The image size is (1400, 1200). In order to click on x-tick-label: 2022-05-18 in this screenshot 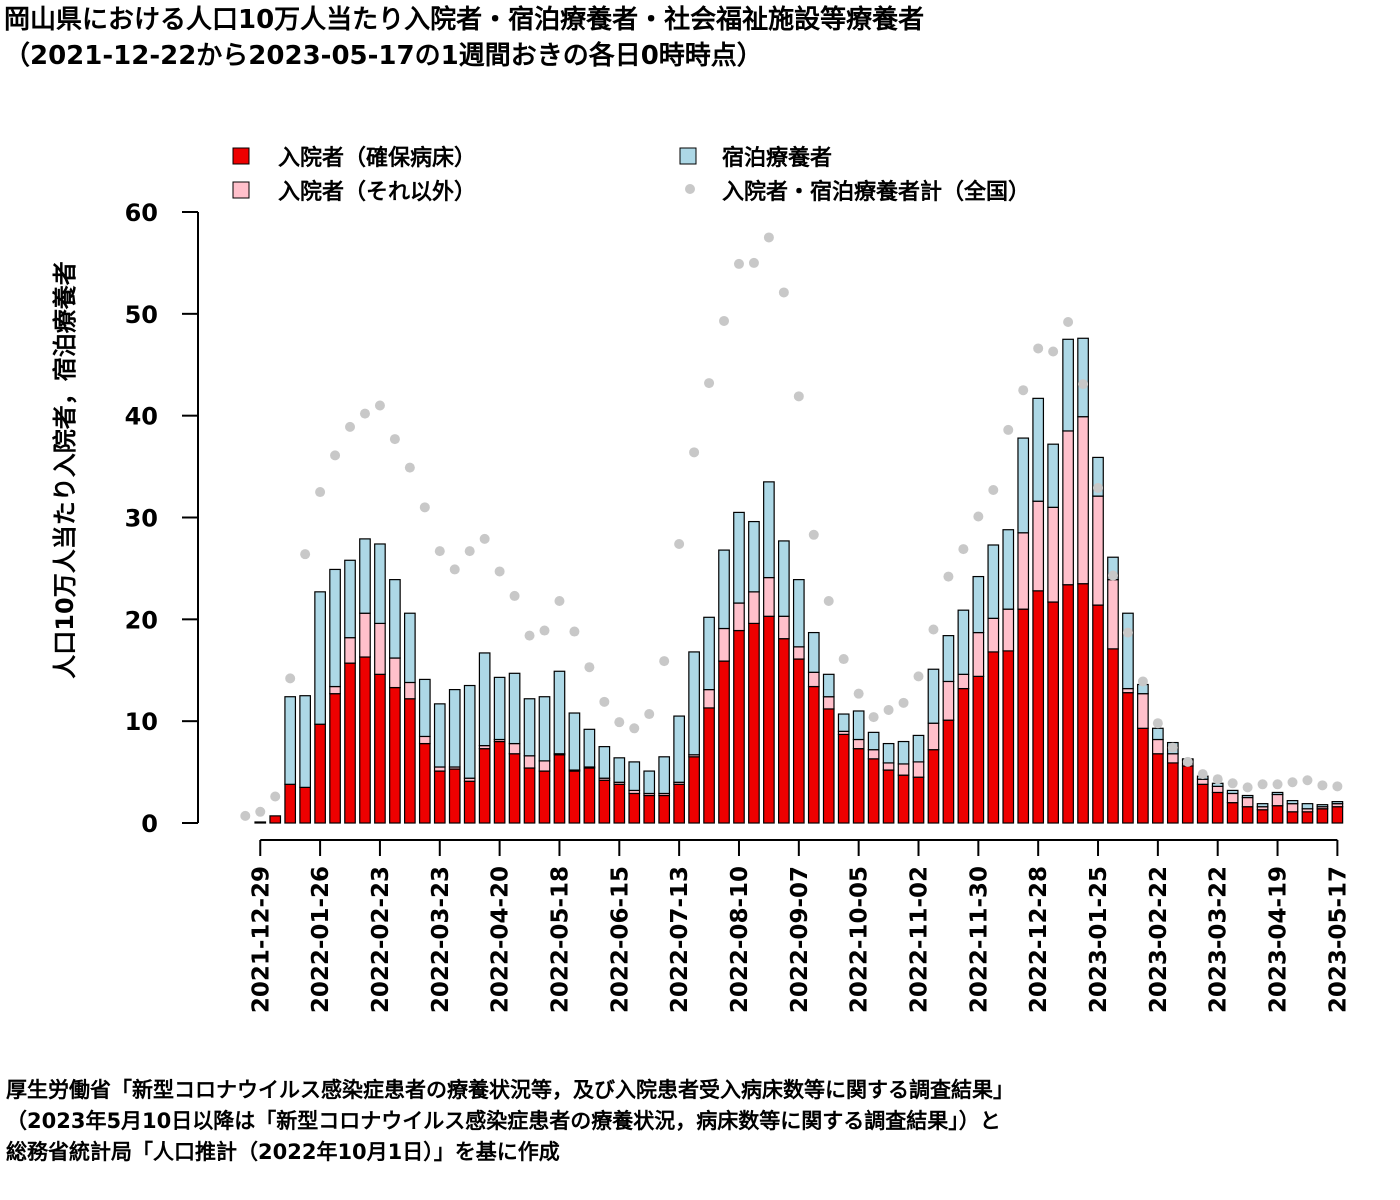, I will do `click(560, 939)`.